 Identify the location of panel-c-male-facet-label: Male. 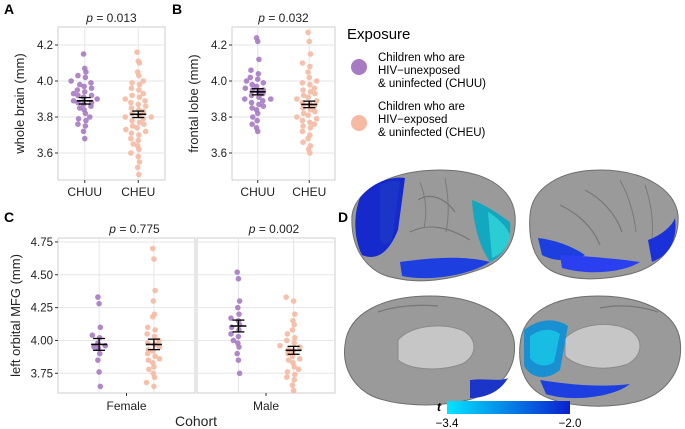
(266, 406).